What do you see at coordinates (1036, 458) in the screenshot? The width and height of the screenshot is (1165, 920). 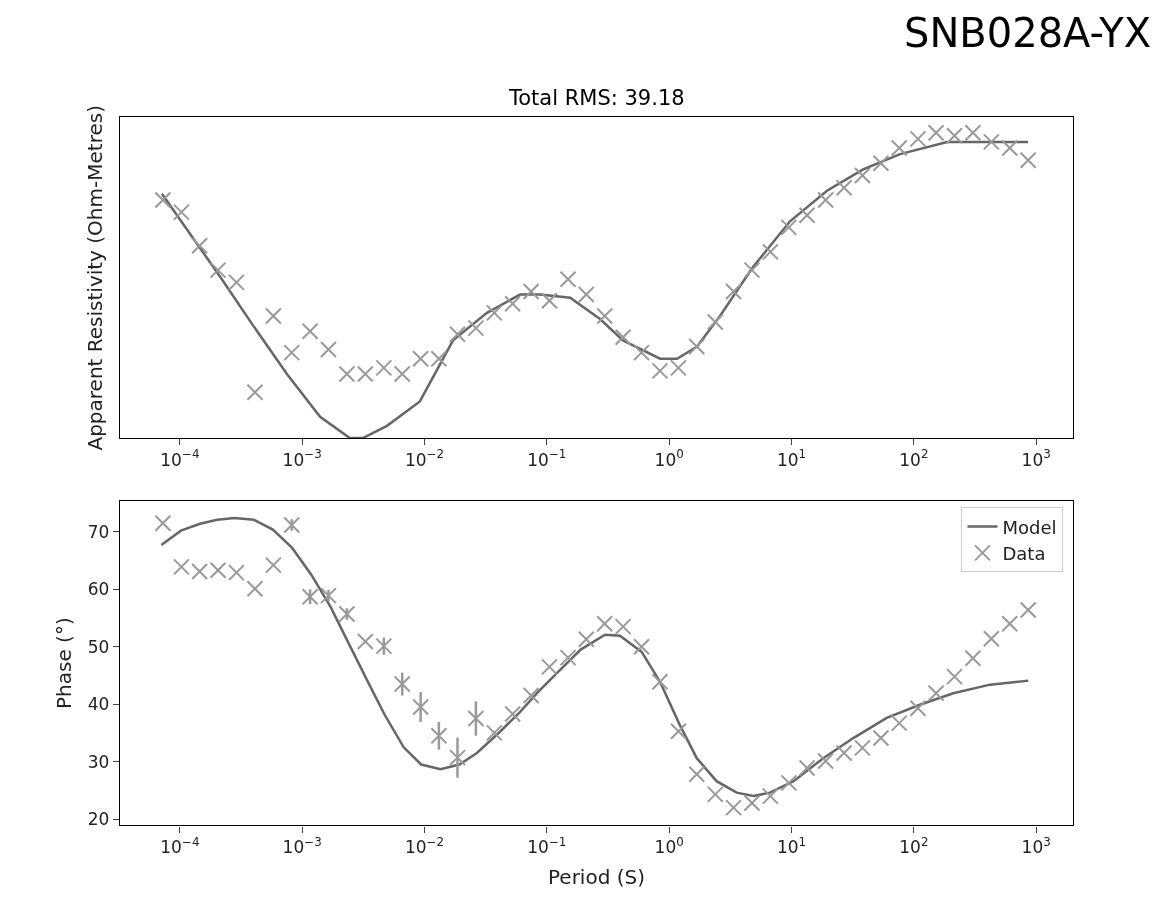 I see `x-tick-label: 10$^{3}$` at bounding box center [1036, 458].